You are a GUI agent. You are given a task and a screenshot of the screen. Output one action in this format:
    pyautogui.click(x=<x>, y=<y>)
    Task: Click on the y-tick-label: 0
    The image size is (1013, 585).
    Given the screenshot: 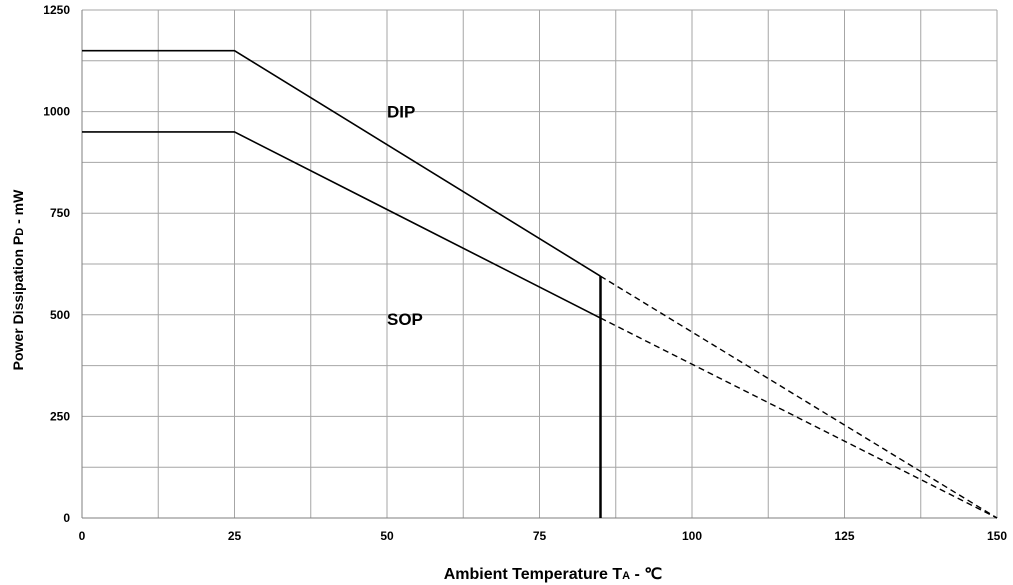 What is the action you would take?
    pyautogui.click(x=66, y=518)
    